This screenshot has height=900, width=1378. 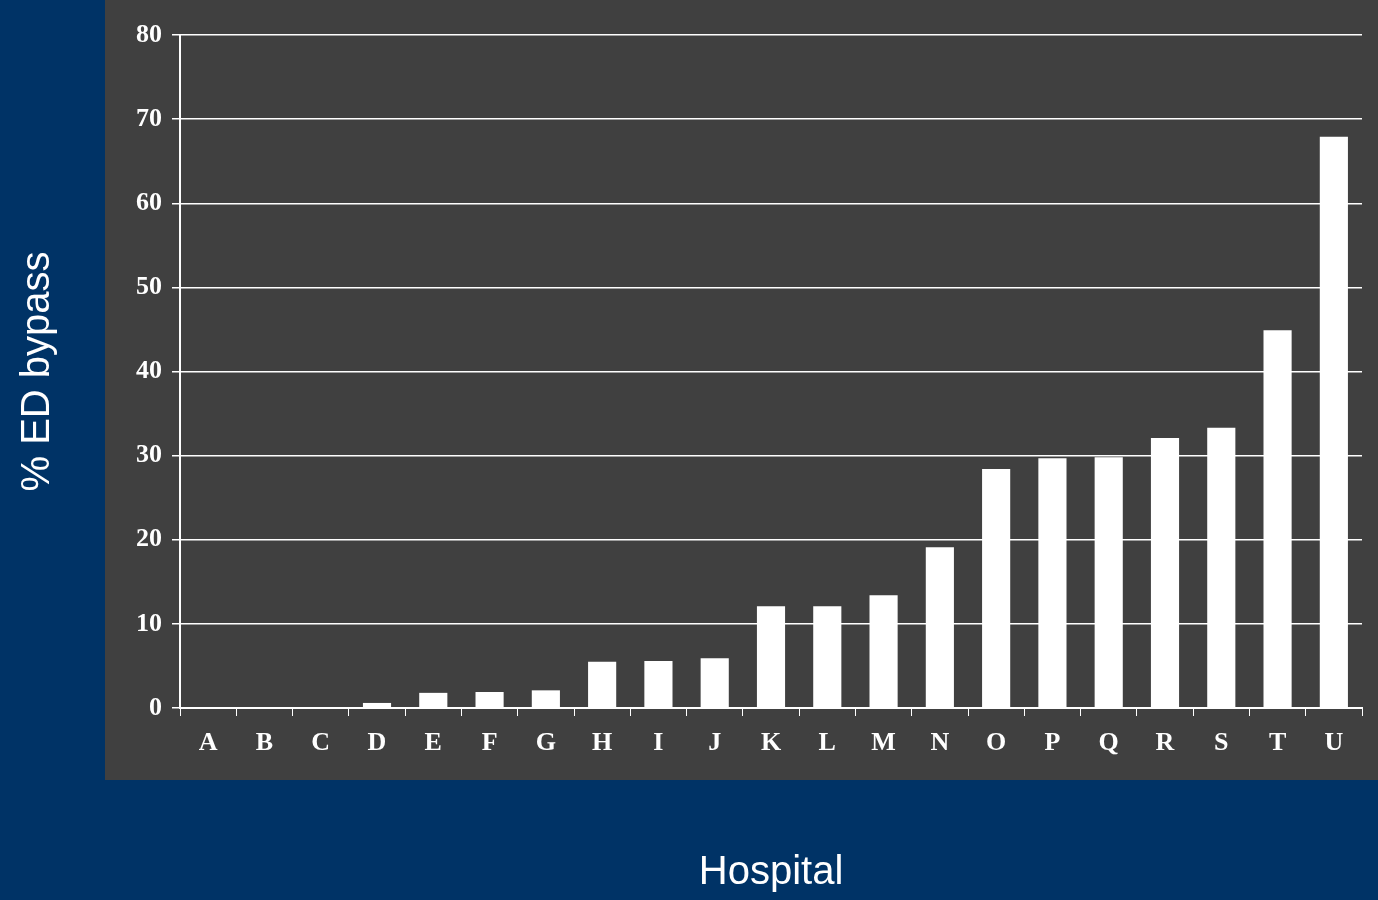 I want to click on x-tick-label: P, so click(x=1052, y=742).